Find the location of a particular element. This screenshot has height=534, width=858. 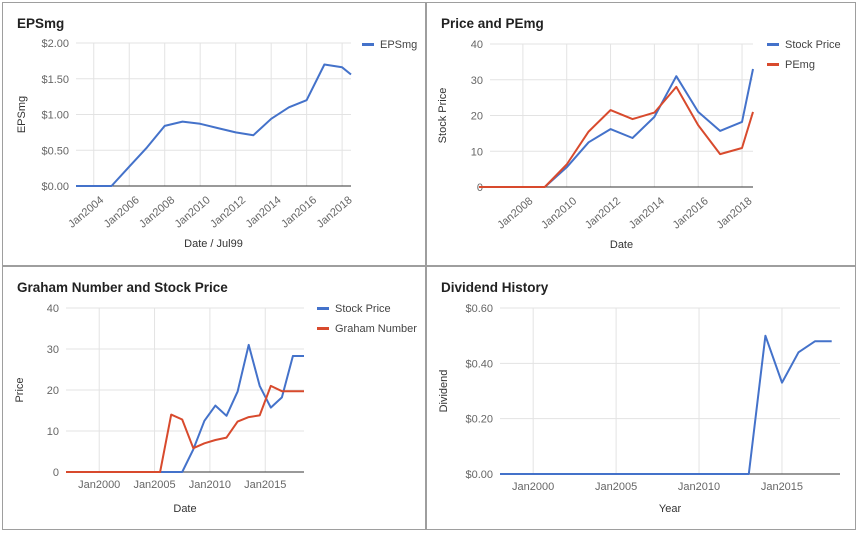

legend-label: Graham Number is located at coordinates (376, 329).